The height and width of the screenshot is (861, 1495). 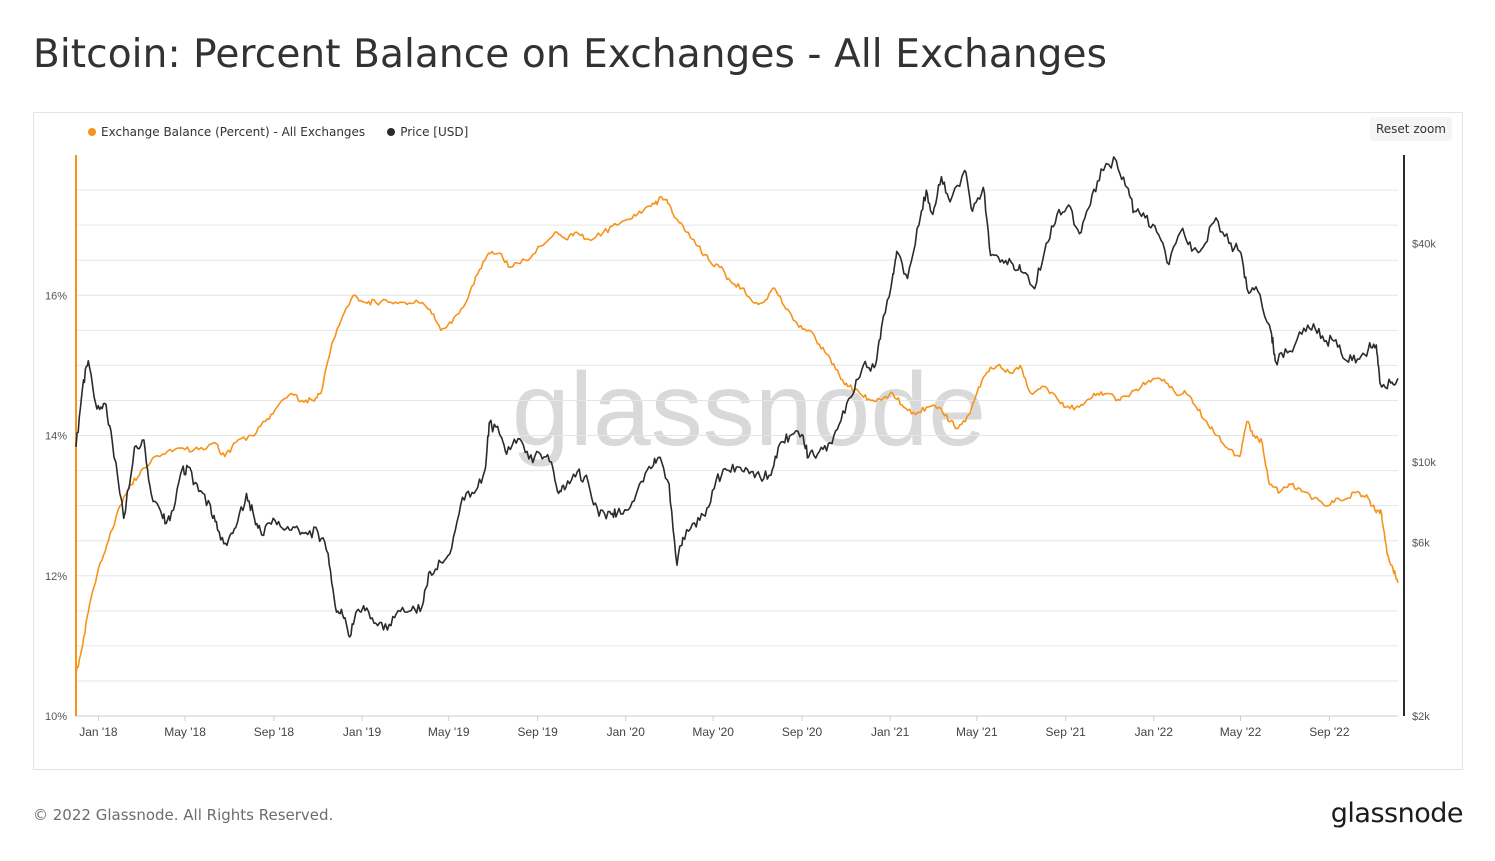 I want to click on y-tick-label-left: 16%, so click(x=56, y=296).